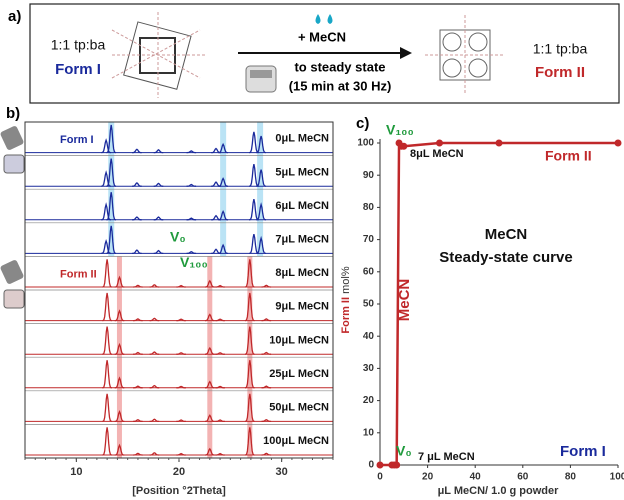 The width and height of the screenshot is (624, 500). I want to click on y-axis-label-part: mol%, so click(346, 280).